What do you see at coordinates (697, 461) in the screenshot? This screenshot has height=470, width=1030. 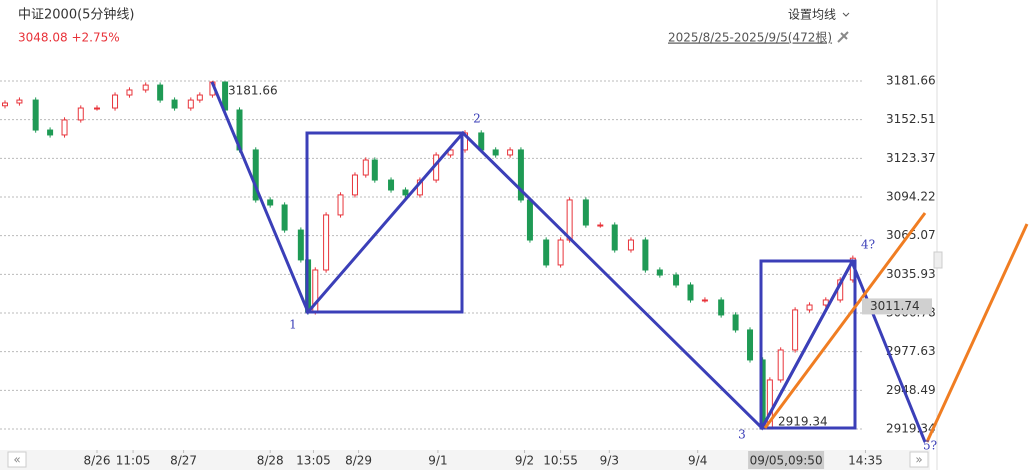 I see `x-tick-label: 9/4` at bounding box center [697, 461].